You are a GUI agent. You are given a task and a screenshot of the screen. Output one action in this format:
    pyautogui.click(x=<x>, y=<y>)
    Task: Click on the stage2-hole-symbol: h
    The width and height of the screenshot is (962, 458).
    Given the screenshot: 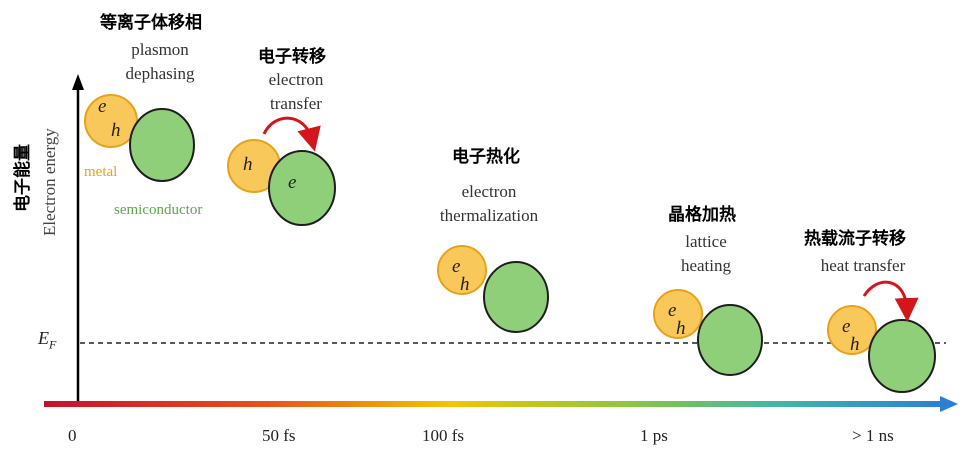 What is the action you would take?
    pyautogui.click(x=248, y=164)
    